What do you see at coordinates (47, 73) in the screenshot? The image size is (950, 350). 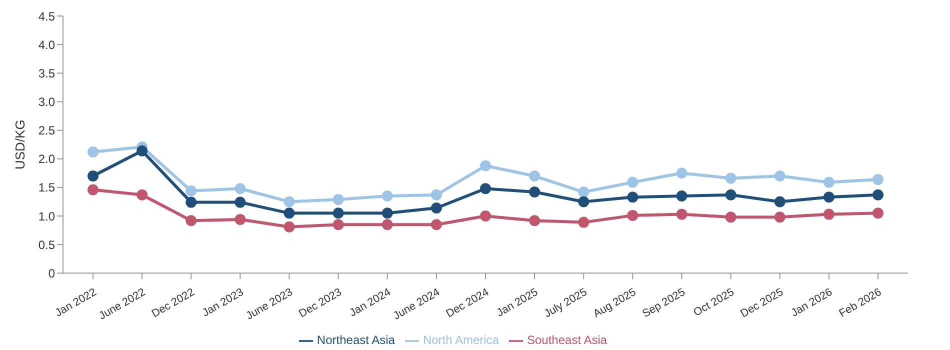 I see `y-tick-label: 3.5` at bounding box center [47, 73].